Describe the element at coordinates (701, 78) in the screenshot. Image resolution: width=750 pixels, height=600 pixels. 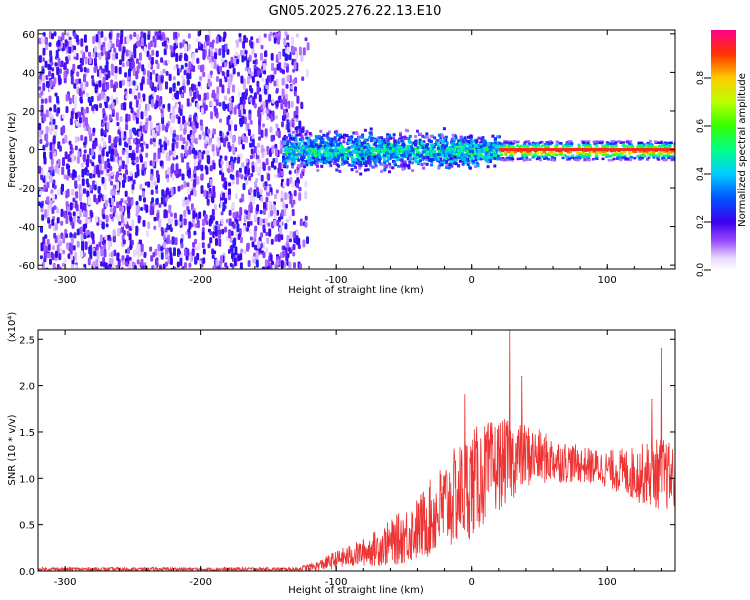
I see `colorbar-tick-label: 0.8` at that location.